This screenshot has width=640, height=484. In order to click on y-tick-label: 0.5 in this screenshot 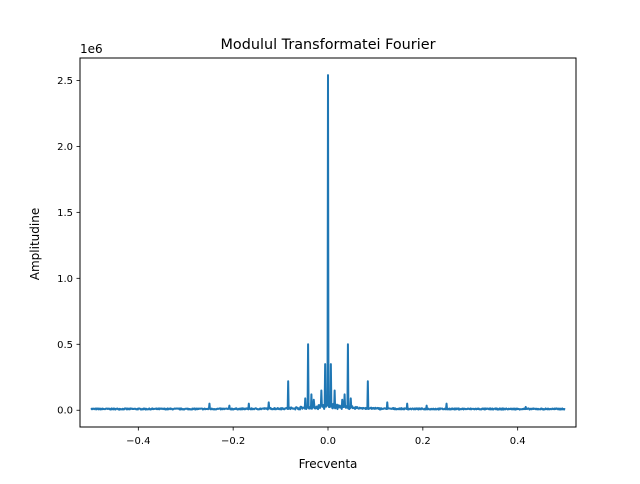, I will do `click(65, 345)`.